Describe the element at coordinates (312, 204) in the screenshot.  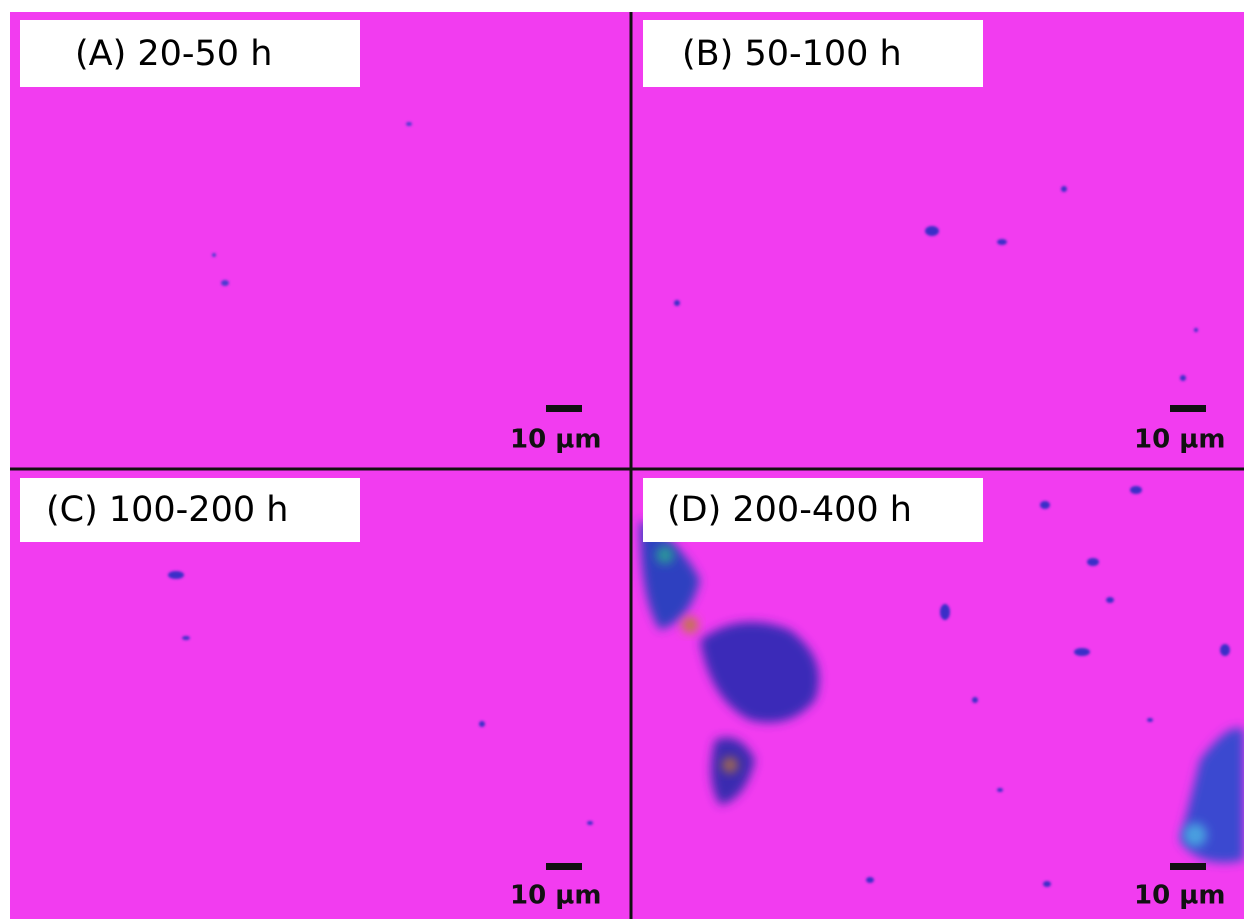
I see `particles-a` at that location.